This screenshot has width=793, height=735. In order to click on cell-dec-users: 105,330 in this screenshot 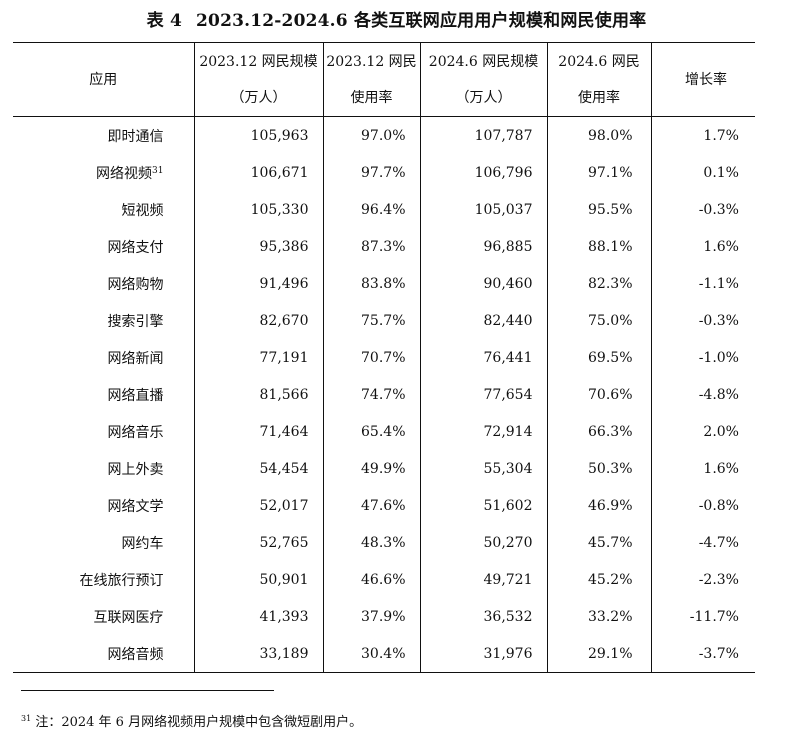, I will do `click(258, 209)`.